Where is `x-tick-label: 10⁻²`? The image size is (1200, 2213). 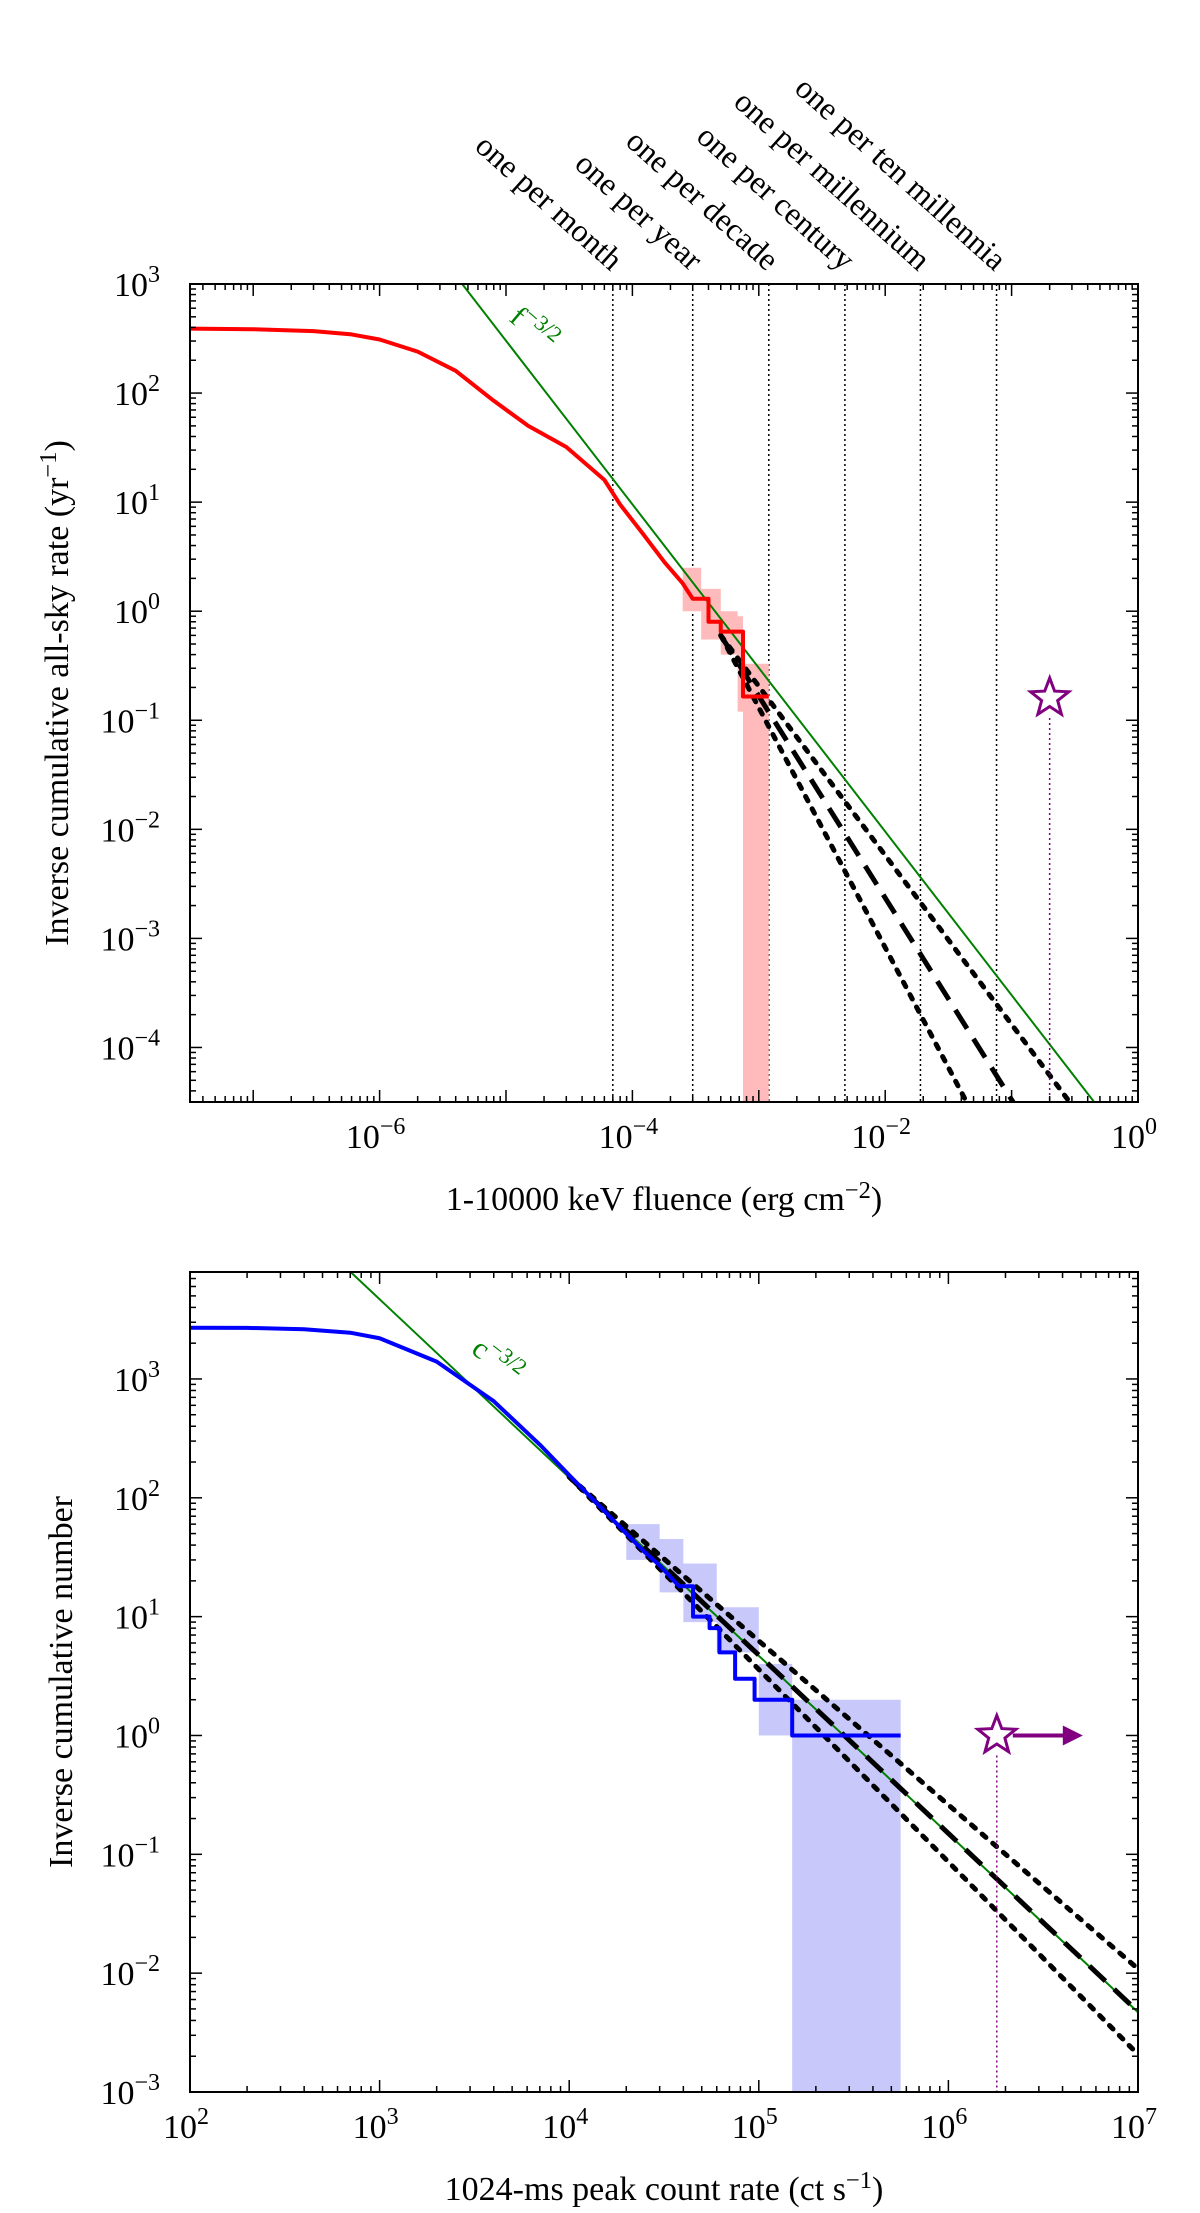
x-tick-label: 10⁻² is located at coordinates (881, 1135).